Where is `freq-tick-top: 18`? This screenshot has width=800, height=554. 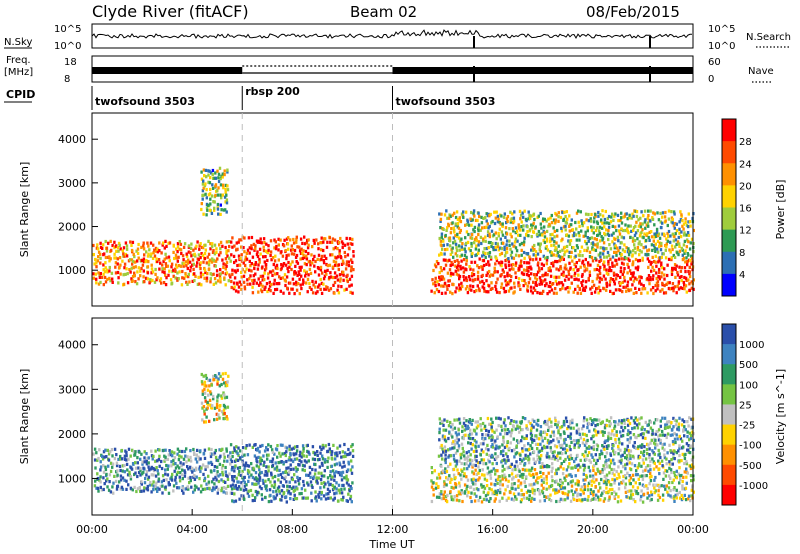 freq-tick-top: 18 is located at coordinates (70, 62).